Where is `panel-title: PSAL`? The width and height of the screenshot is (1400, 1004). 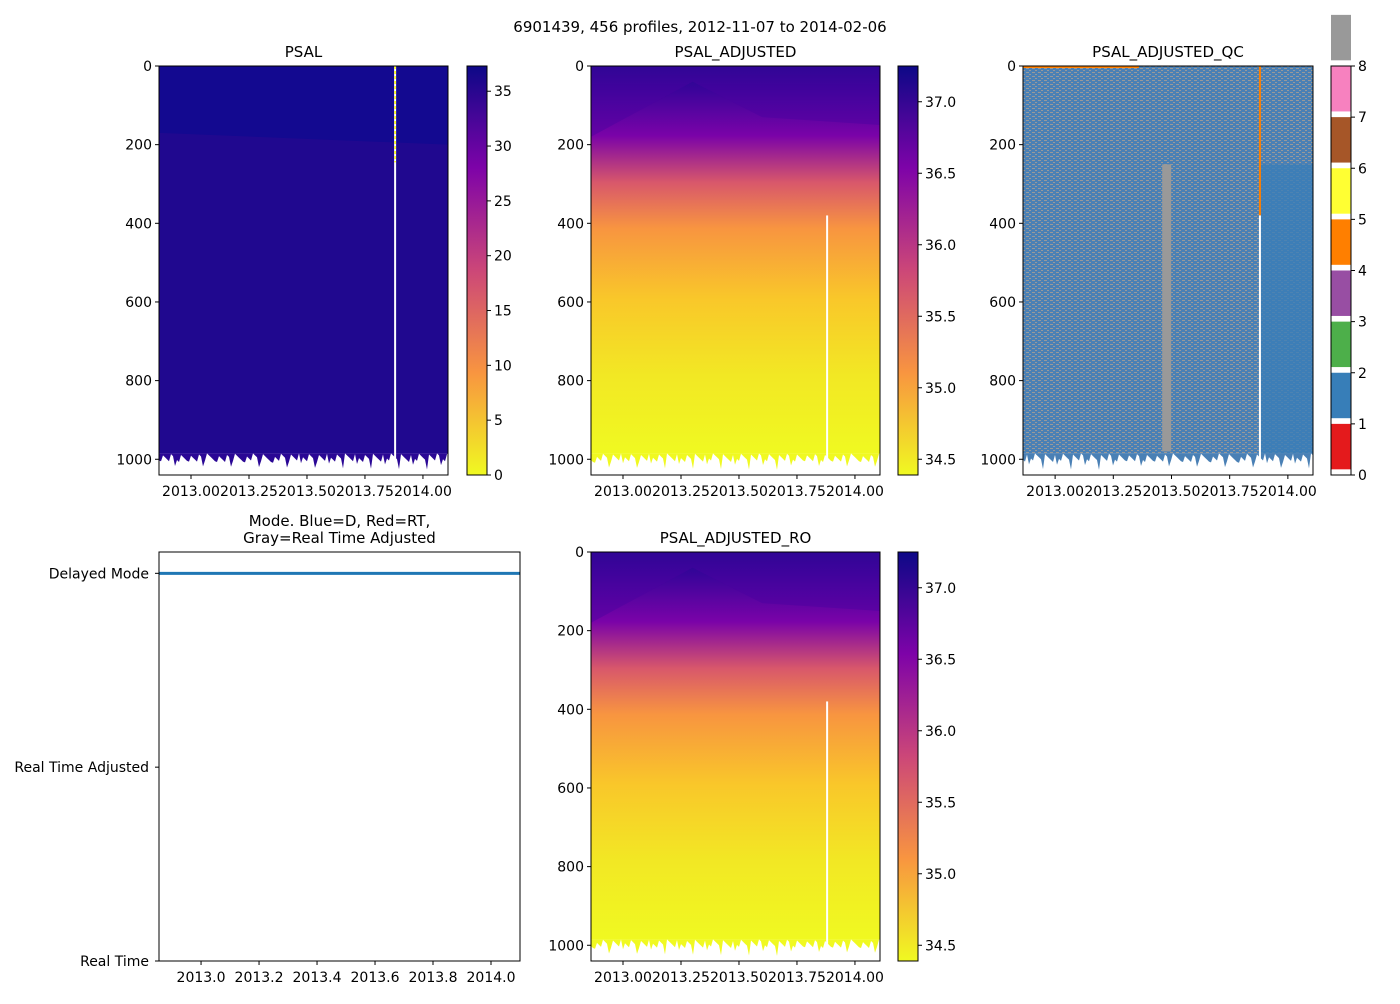
panel-title: PSAL is located at coordinates (304, 52).